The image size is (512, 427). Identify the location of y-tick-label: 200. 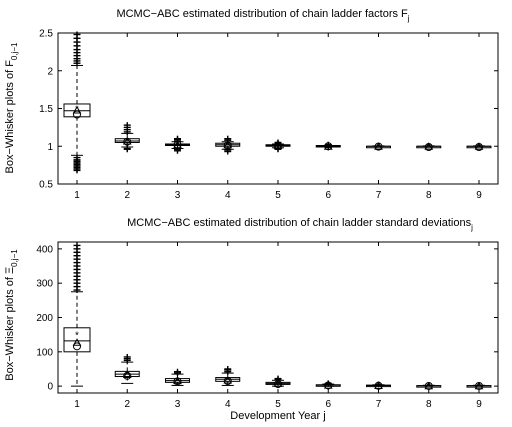
(44, 318).